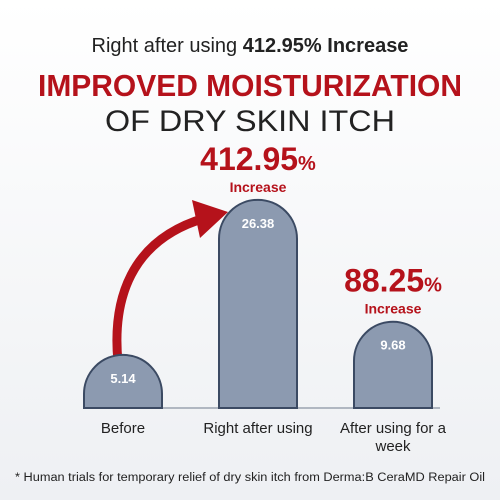 This screenshot has width=500, height=500. I want to click on chart-title: IMPROVED MOISTURIZATION, so click(250, 85).